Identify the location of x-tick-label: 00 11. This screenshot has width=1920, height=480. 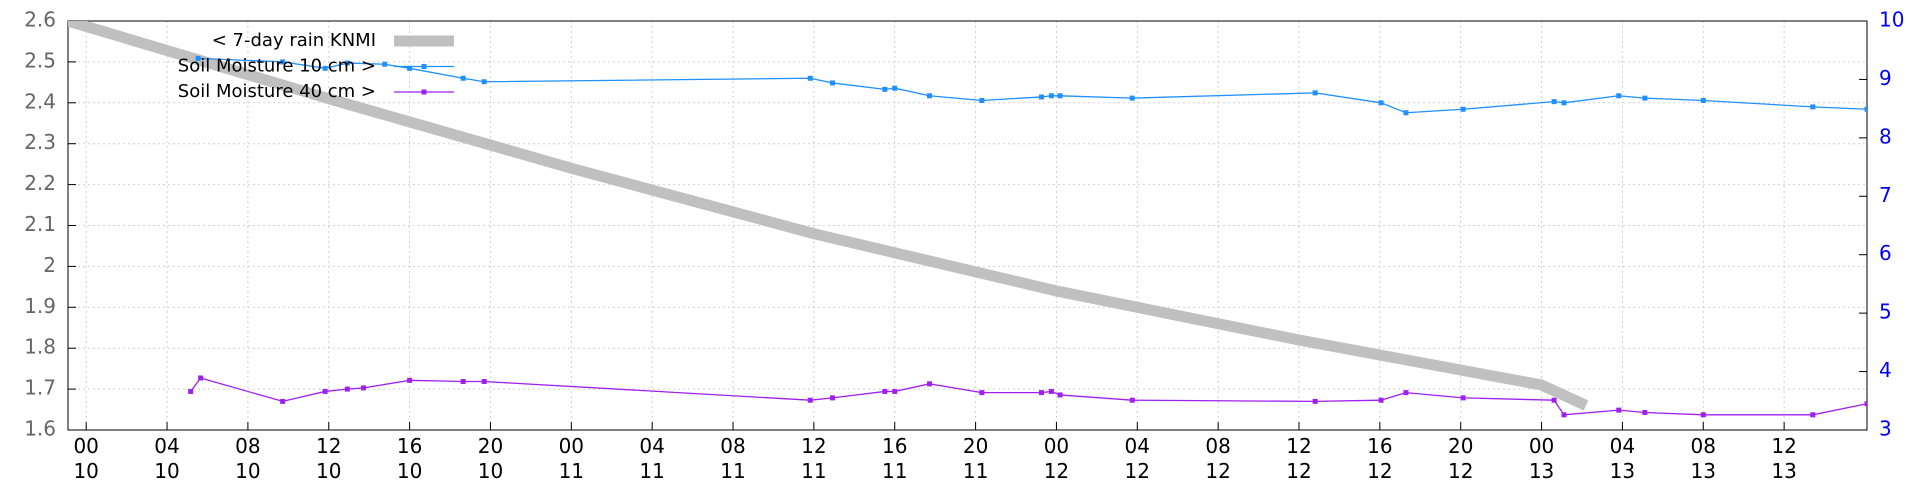
(571, 457).